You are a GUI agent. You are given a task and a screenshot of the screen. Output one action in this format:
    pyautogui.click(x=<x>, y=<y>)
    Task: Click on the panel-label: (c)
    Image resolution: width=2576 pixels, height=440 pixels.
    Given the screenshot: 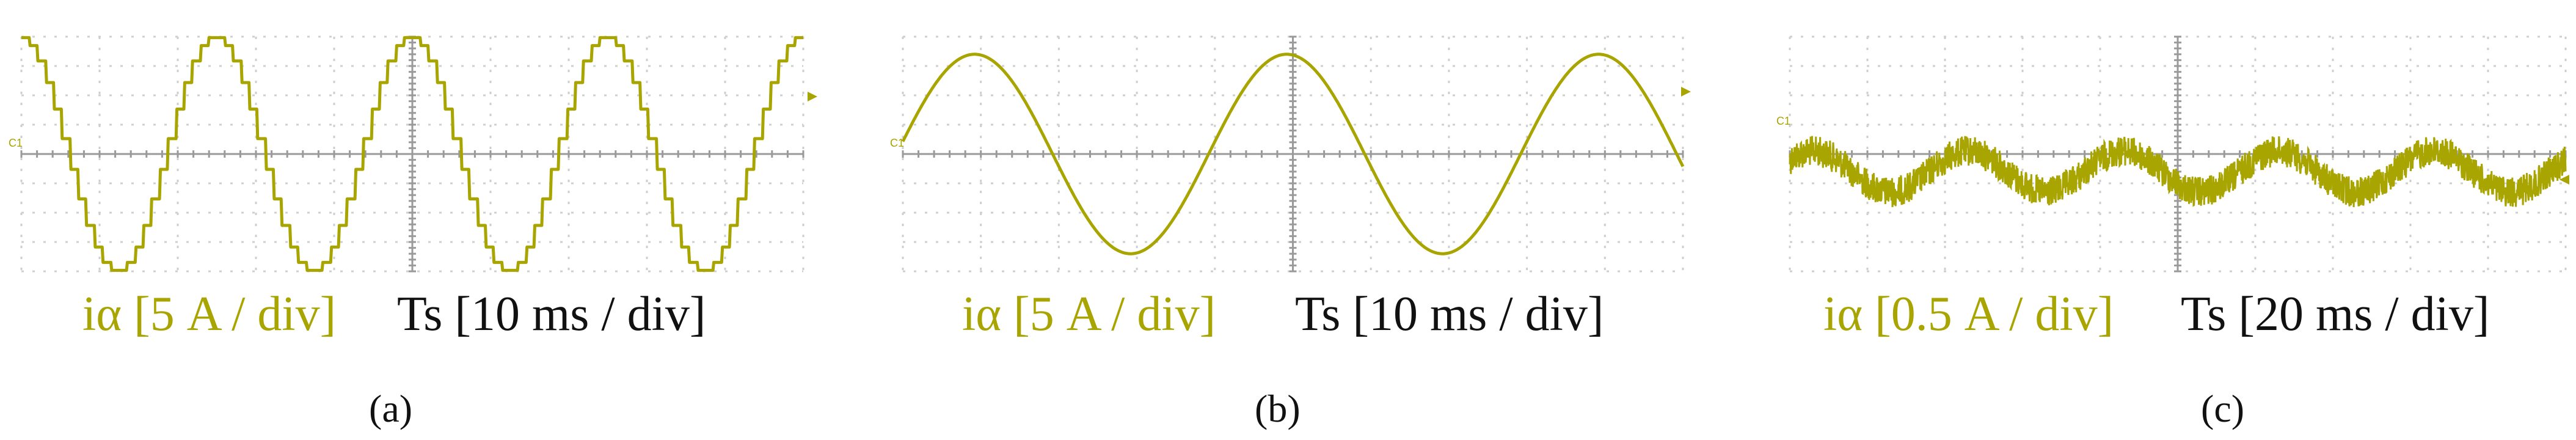 What is the action you would take?
    pyautogui.click(x=2222, y=409)
    